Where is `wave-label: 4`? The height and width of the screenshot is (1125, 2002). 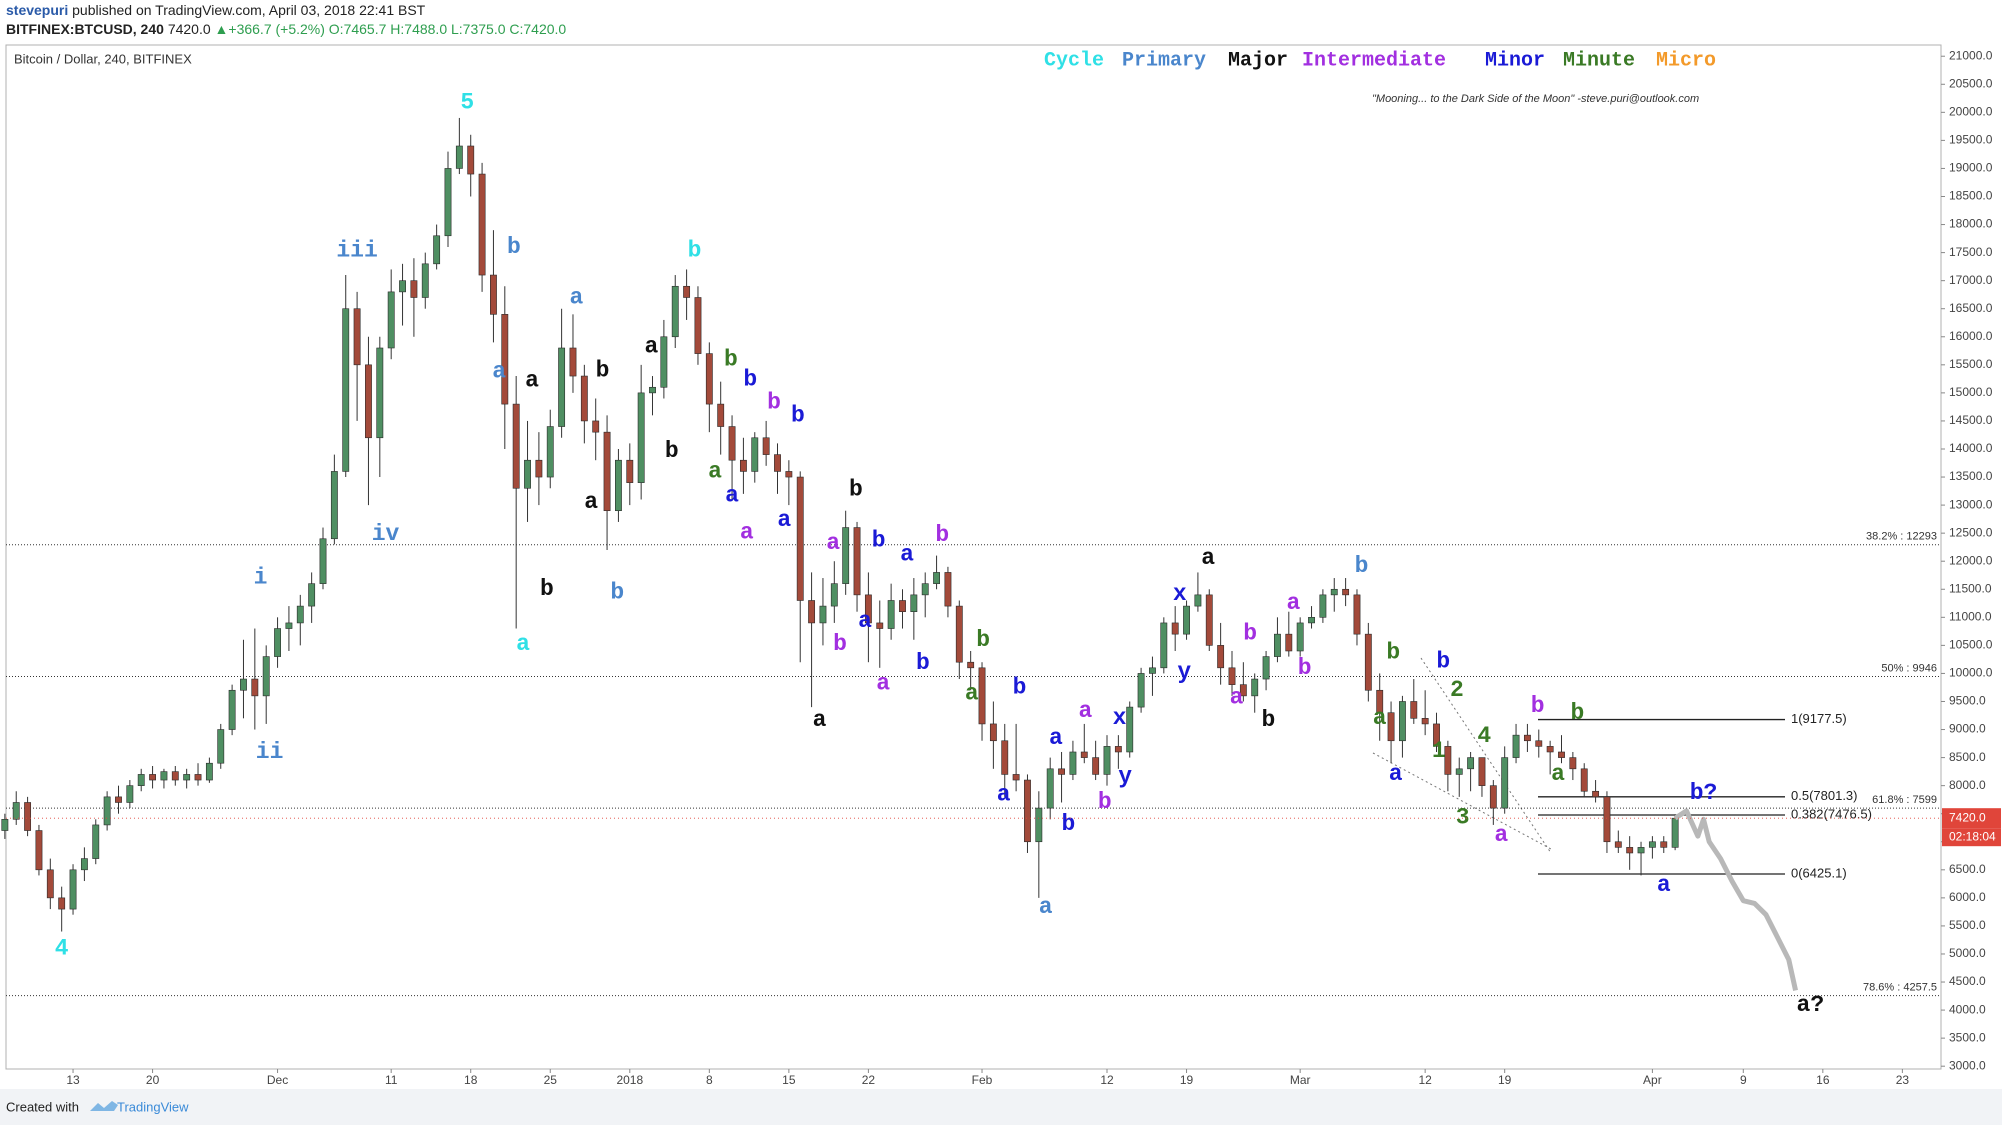 wave-label: 4 is located at coordinates (1484, 736).